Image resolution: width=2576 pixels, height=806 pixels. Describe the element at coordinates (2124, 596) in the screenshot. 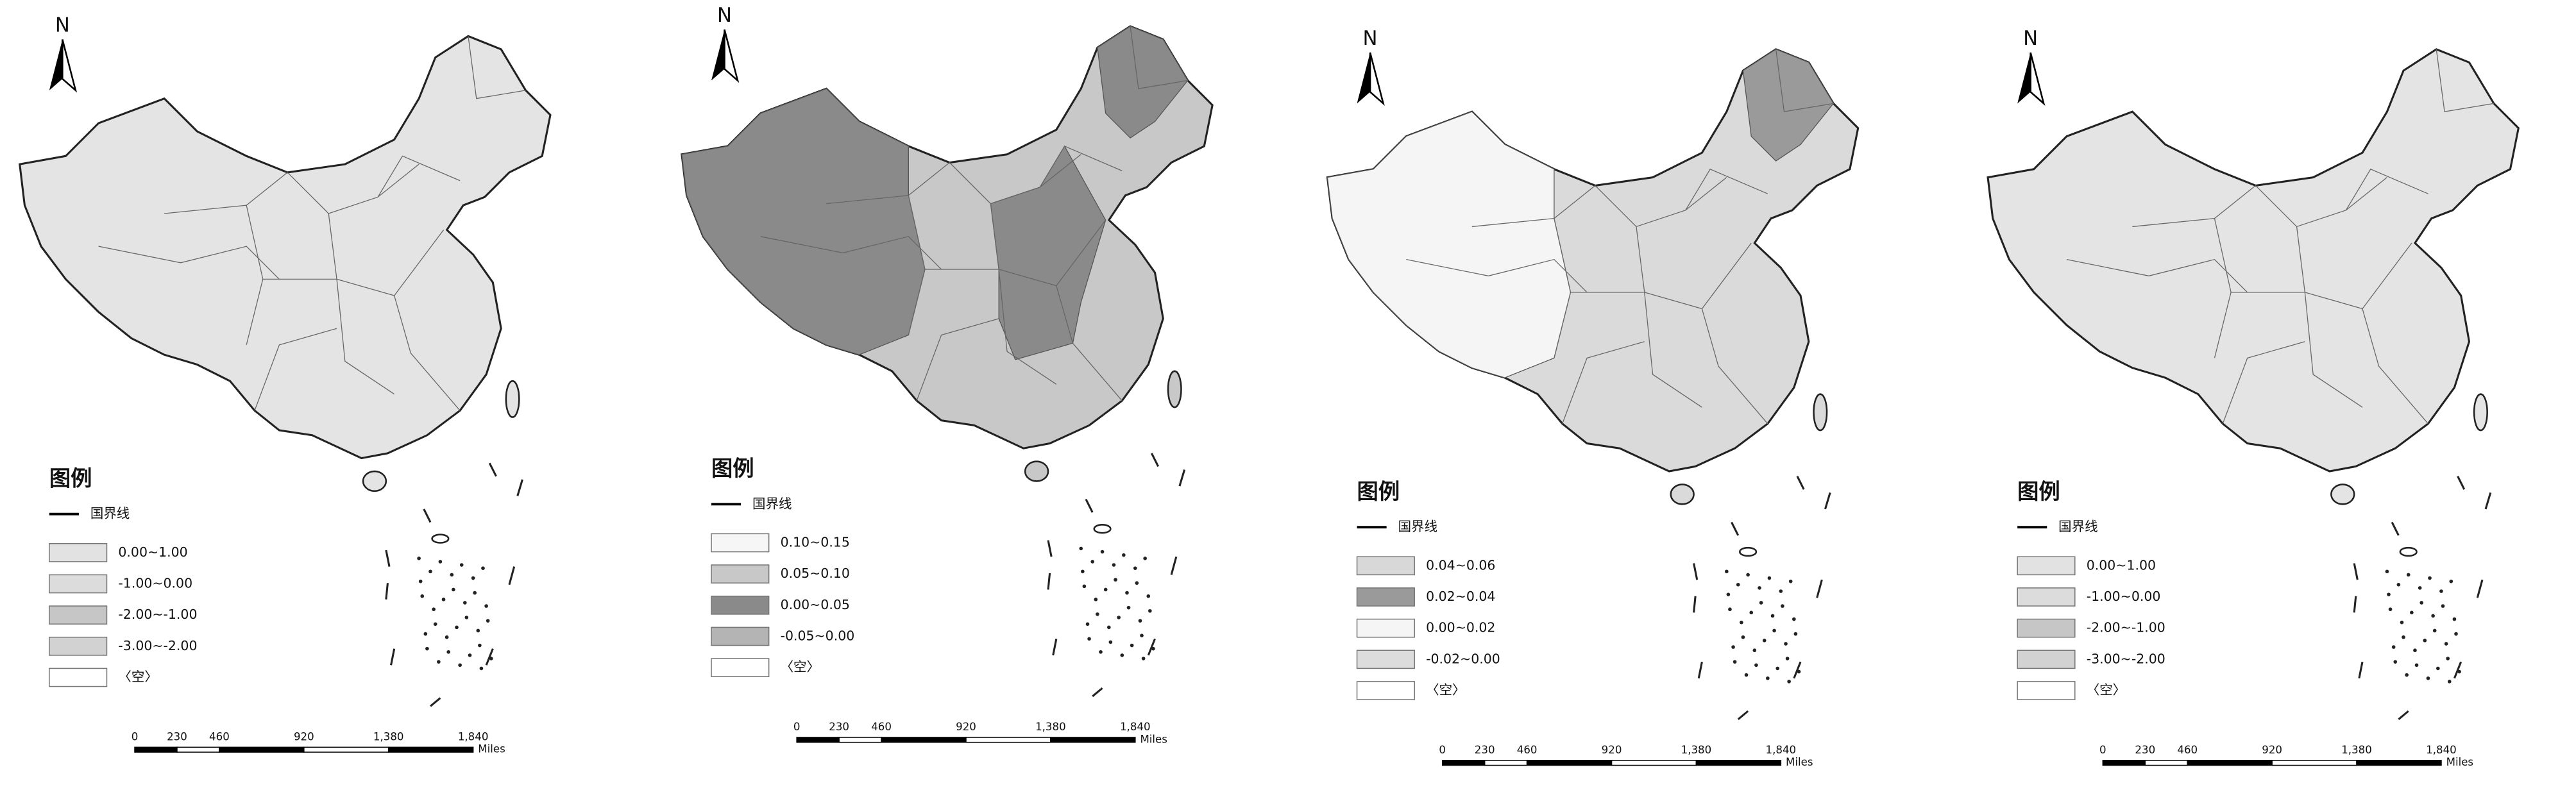

I see `legend-label: -1.00~0.00` at that location.